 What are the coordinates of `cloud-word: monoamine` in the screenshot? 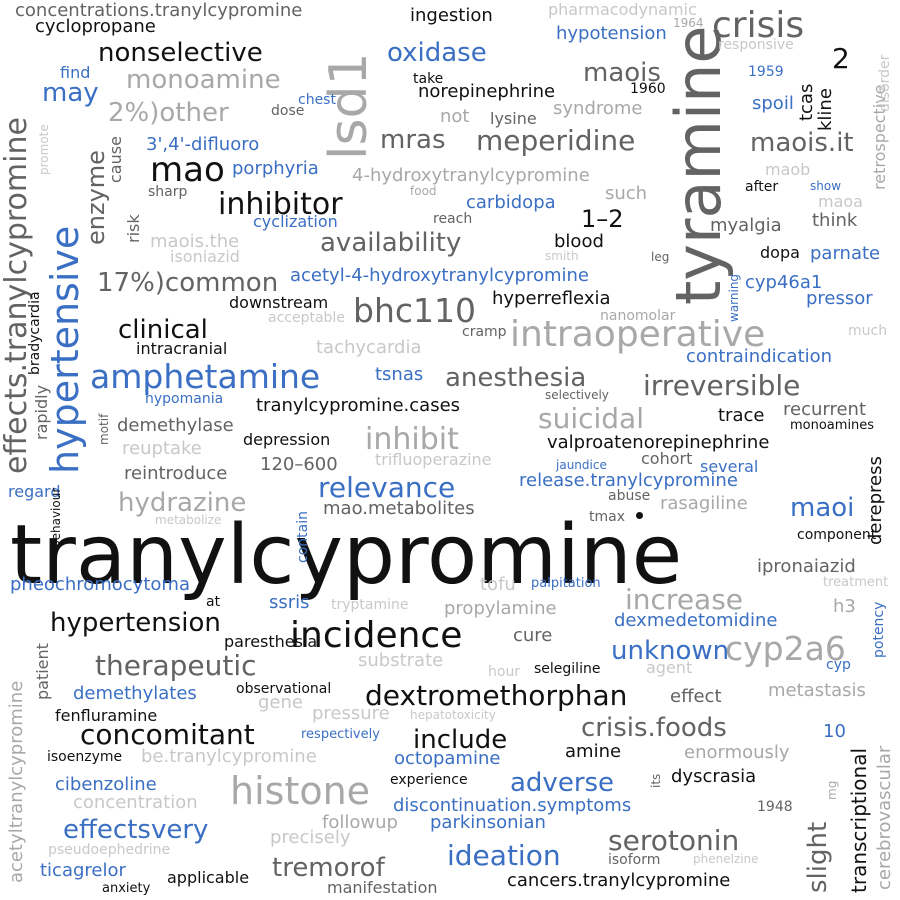 It's located at (203, 80).